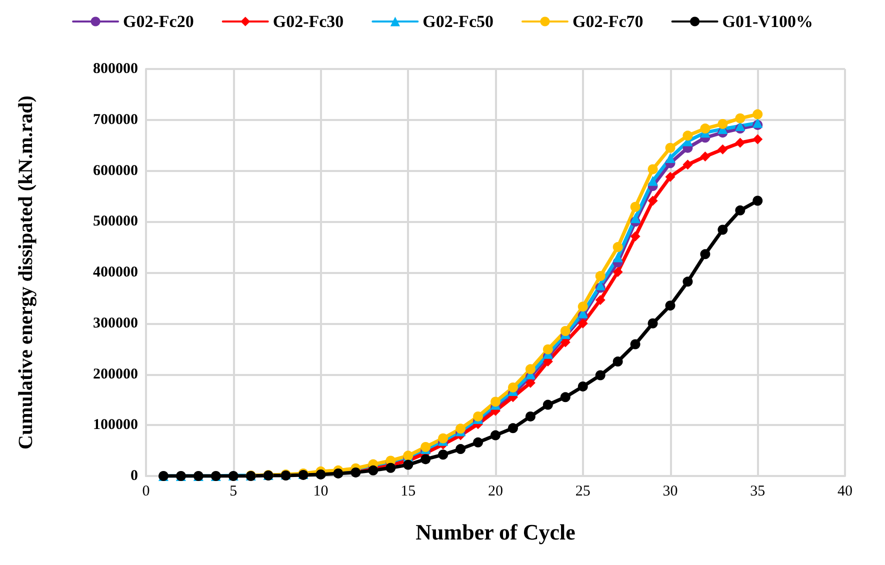 The image size is (885, 565). What do you see at coordinates (158, 21) in the screenshot?
I see `legend-label: G02-Fc20` at bounding box center [158, 21].